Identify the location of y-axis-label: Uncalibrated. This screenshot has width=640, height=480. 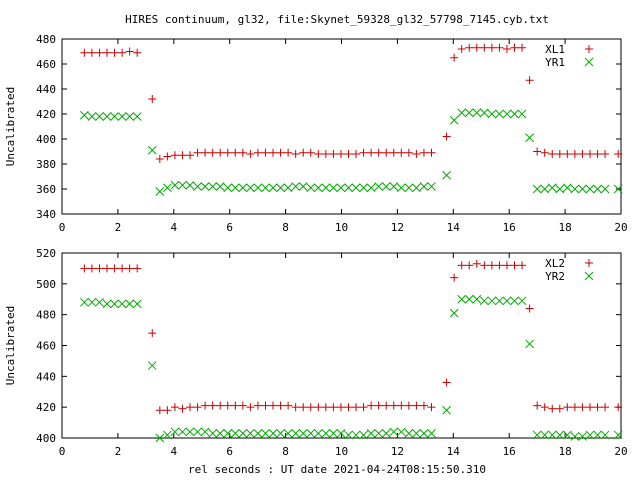
(10, 345).